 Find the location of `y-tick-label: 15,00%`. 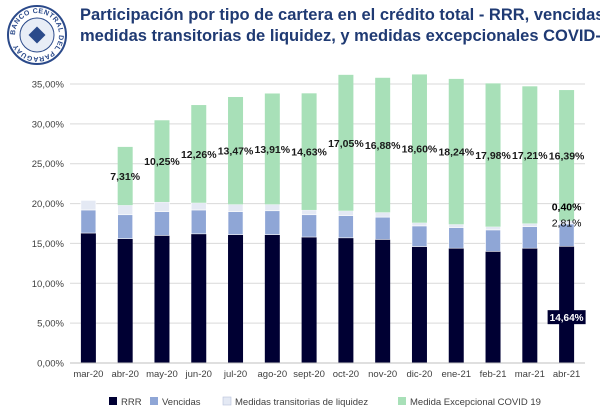

y-tick-label: 15,00% is located at coordinates (48, 244).